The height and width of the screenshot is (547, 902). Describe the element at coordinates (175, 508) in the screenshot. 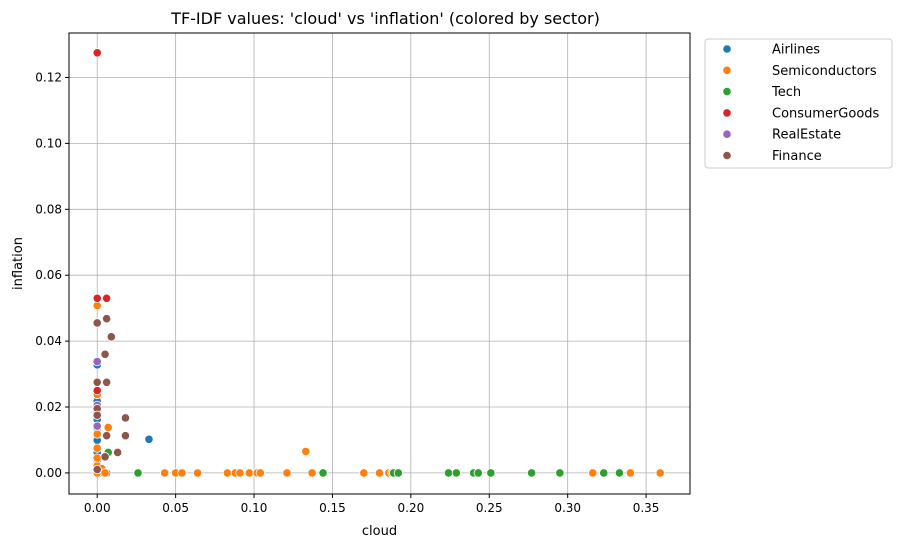

I see `x-tick-label: 0.05` at that location.